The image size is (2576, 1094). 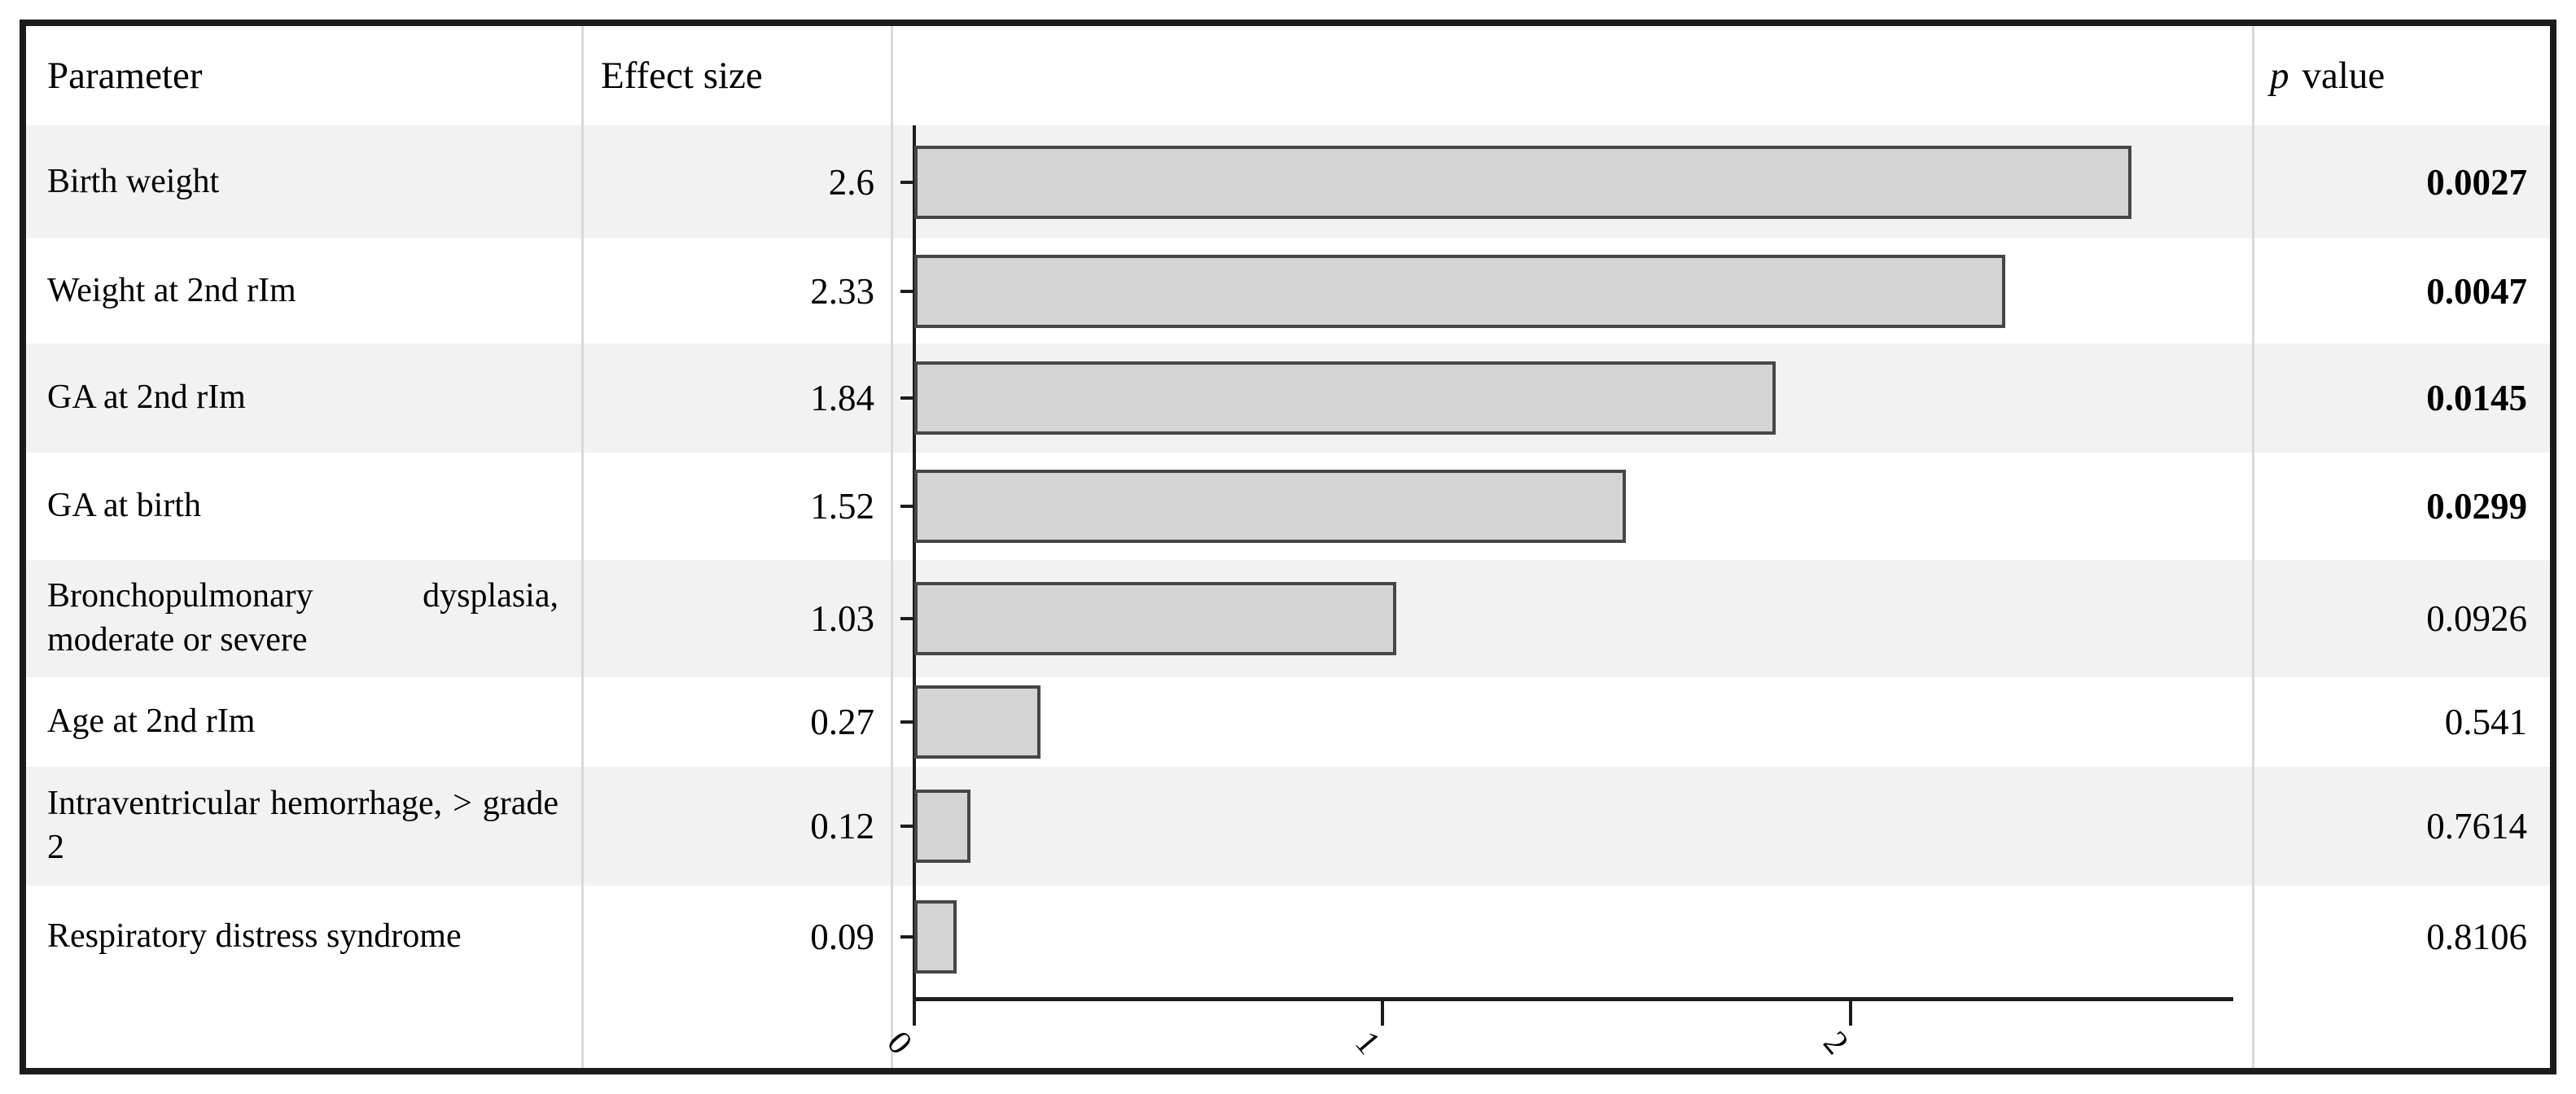 I want to click on effect-size-value: 0.27, so click(x=842, y=722).